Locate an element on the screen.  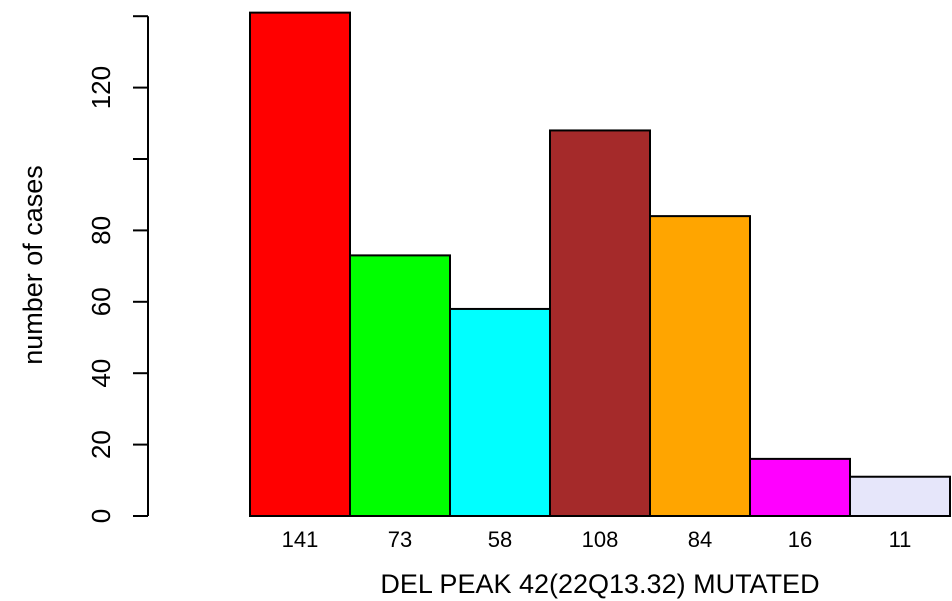
x-tick-label: 11 is located at coordinates (900, 539).